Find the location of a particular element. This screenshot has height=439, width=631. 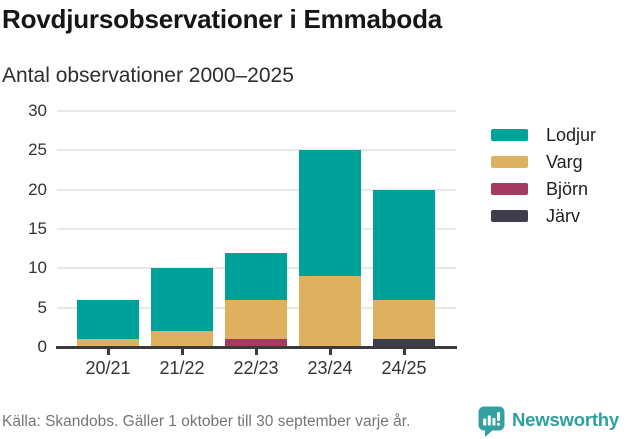

y-tick-label-20: 20 is located at coordinates (37, 189).